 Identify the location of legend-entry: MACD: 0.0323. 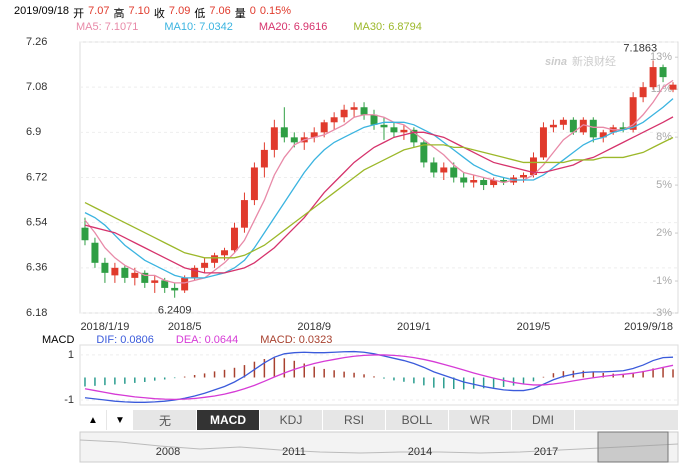
(296, 340).